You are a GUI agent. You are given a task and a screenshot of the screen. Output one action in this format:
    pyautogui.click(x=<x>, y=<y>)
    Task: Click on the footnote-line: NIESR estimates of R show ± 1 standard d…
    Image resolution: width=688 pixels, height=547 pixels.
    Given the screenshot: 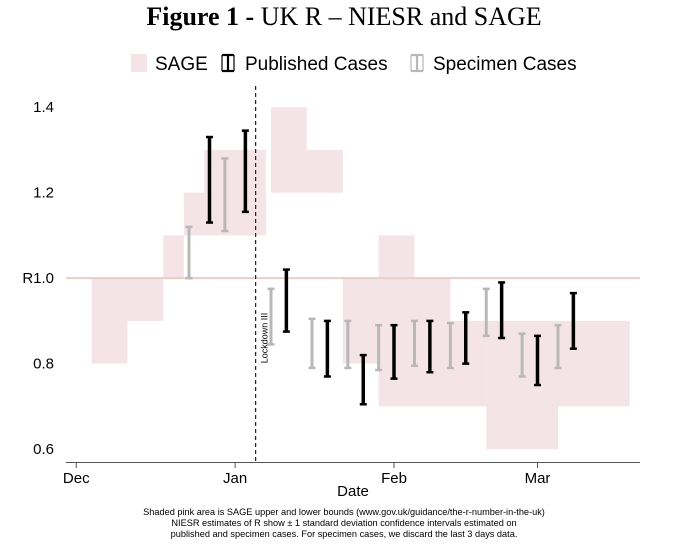 What is the action you would take?
    pyautogui.click(x=344, y=523)
    